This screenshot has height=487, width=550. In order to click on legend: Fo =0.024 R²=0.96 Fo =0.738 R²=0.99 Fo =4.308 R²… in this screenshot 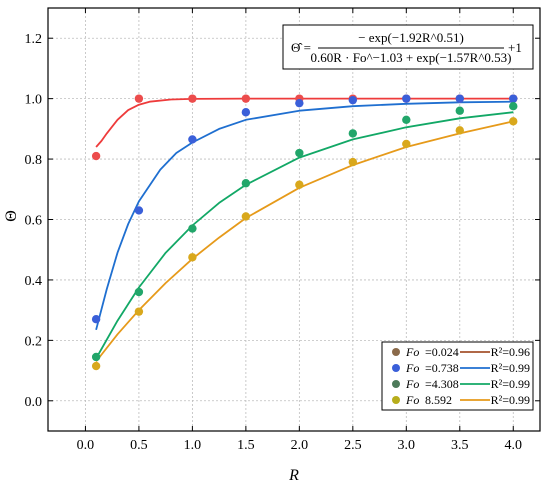, I will do `click(457, 376)`.